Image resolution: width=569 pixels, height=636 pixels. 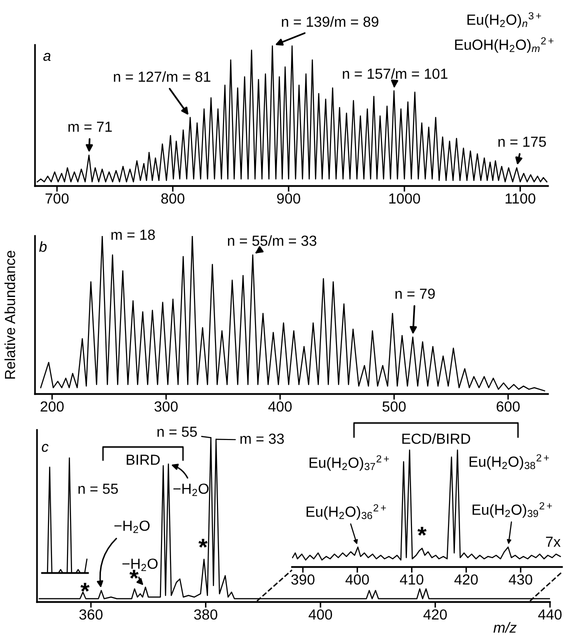 I want to click on annotation: n = 175, so click(x=522, y=141).